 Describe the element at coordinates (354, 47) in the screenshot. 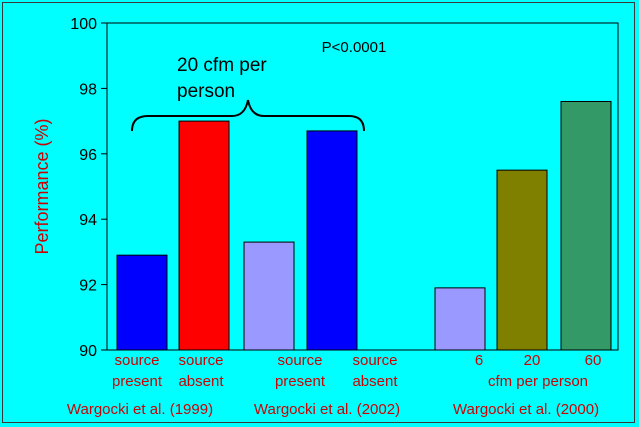

I see `p-value-annotation: P<0.0001` at that location.